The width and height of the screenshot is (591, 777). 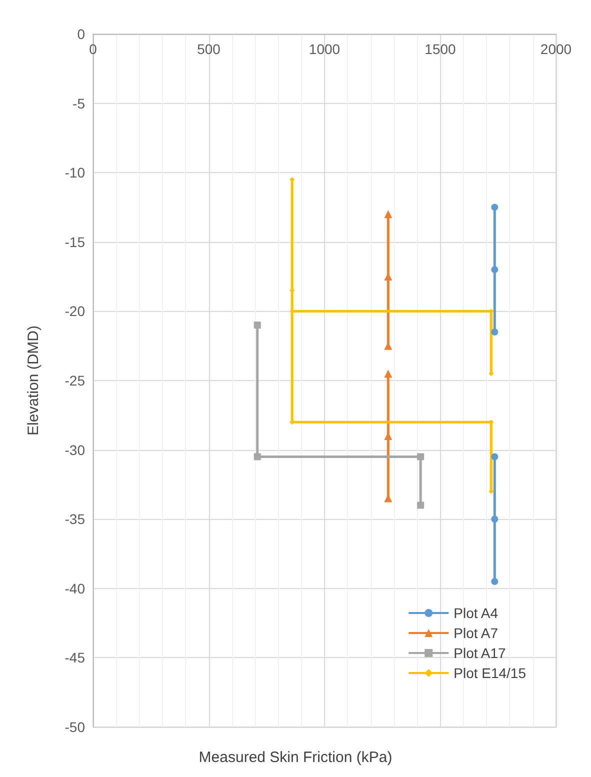 What do you see at coordinates (480, 653) in the screenshot?
I see `legend-label: Plot A17` at bounding box center [480, 653].